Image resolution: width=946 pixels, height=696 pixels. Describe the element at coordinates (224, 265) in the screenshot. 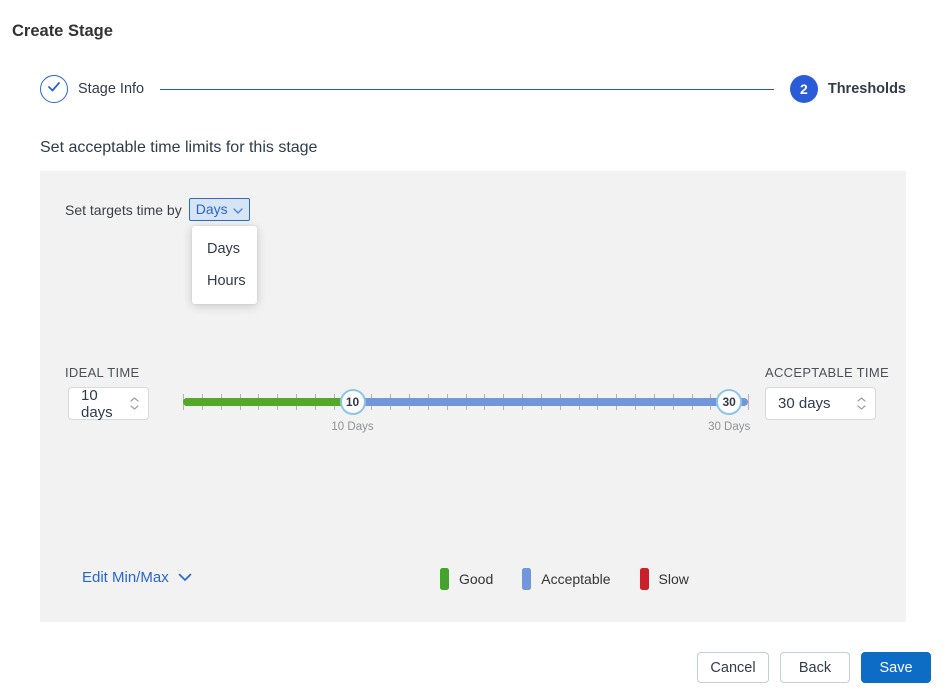

I see `unit-dropdown-menu: Days Hours` at that location.